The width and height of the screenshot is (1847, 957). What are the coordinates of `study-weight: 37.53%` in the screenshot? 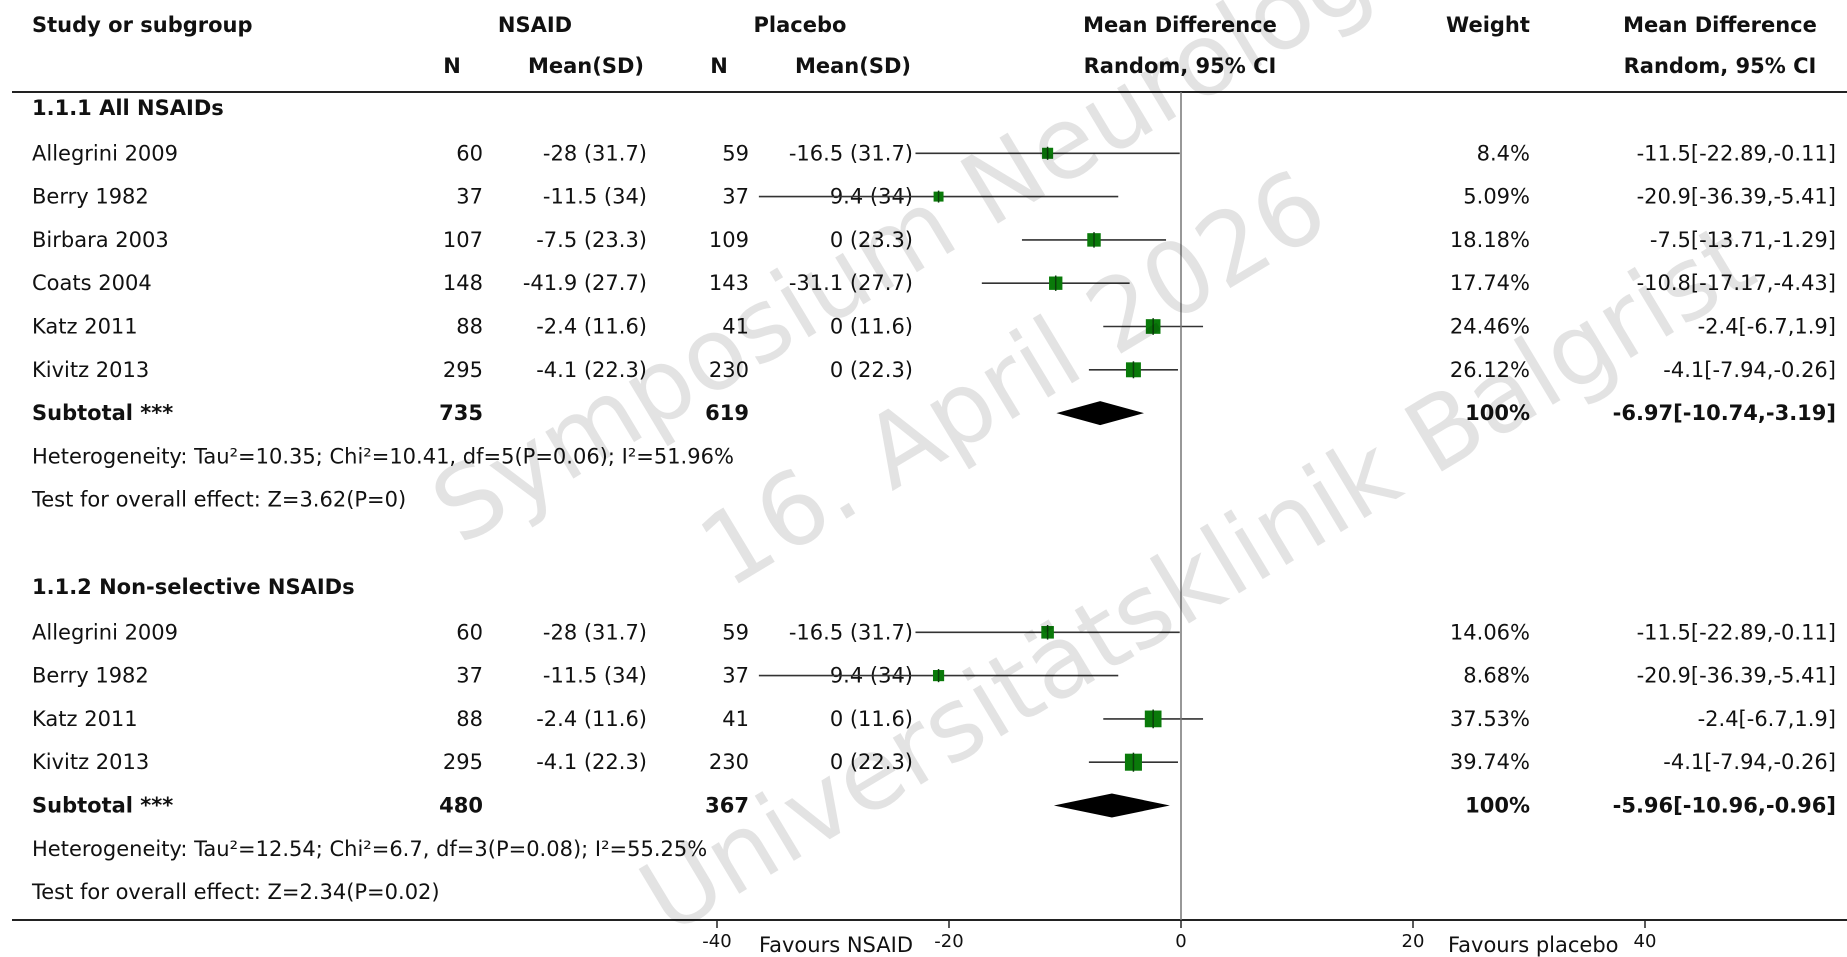 It's located at (1490, 719).